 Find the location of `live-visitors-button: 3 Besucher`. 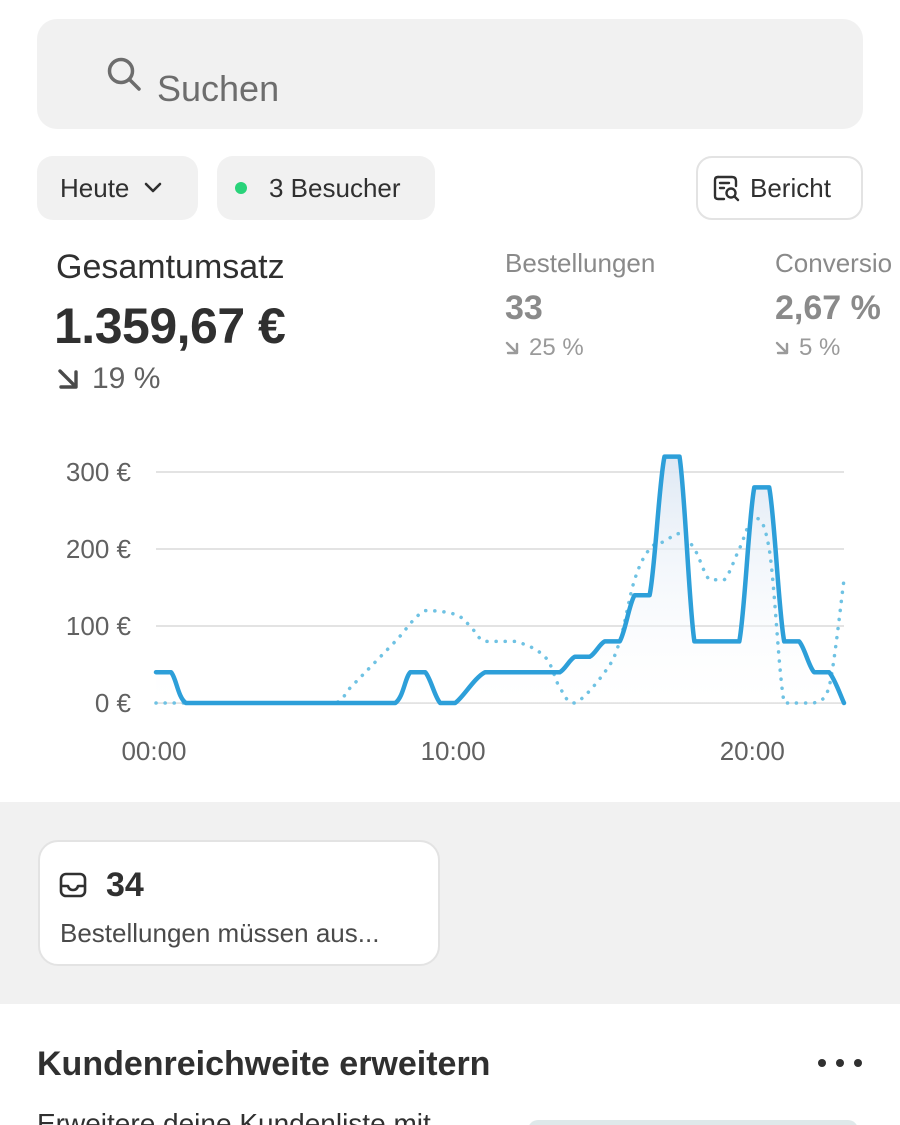

live-visitors-button: 3 Besucher is located at coordinates (326, 188).